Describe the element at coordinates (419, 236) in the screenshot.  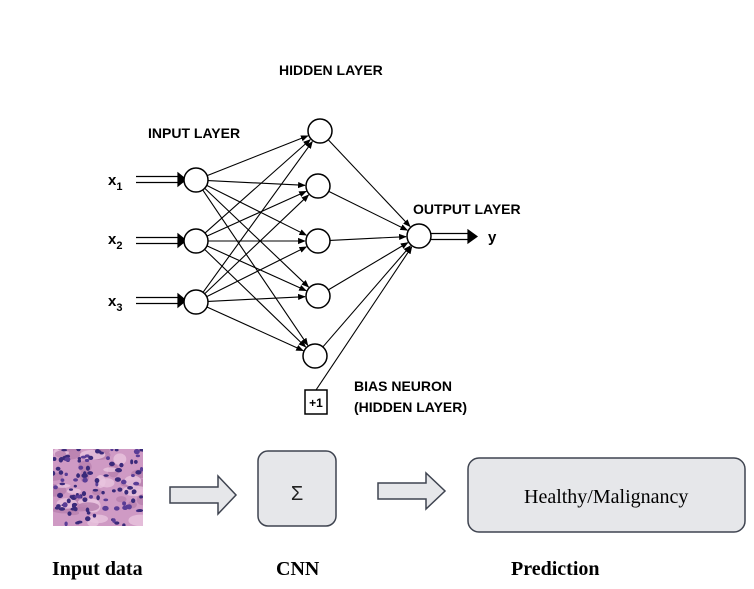
I see `output-neuron` at that location.